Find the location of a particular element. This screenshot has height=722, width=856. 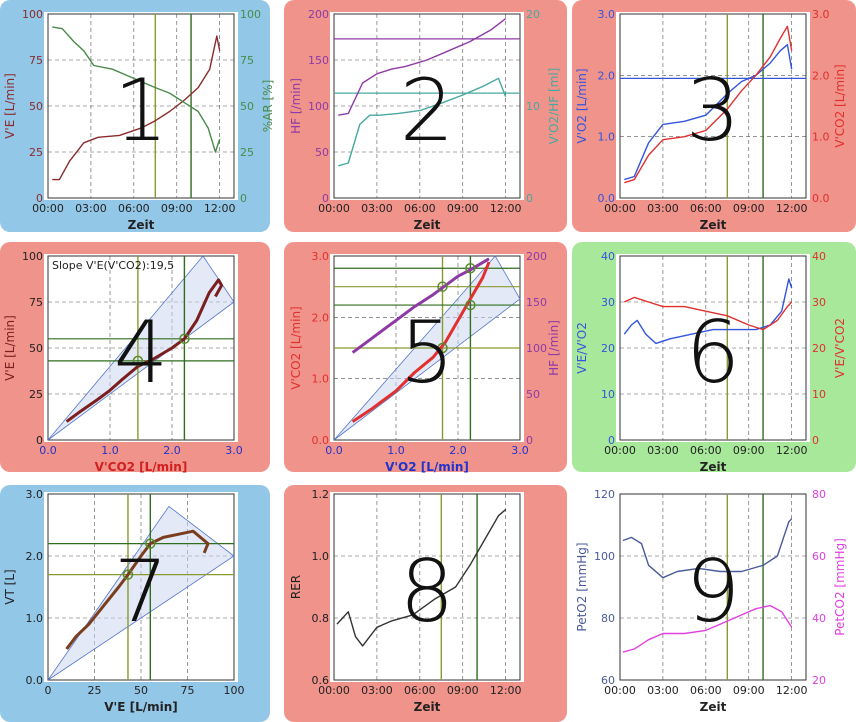

panel-number: 3 is located at coordinates (713, 111).